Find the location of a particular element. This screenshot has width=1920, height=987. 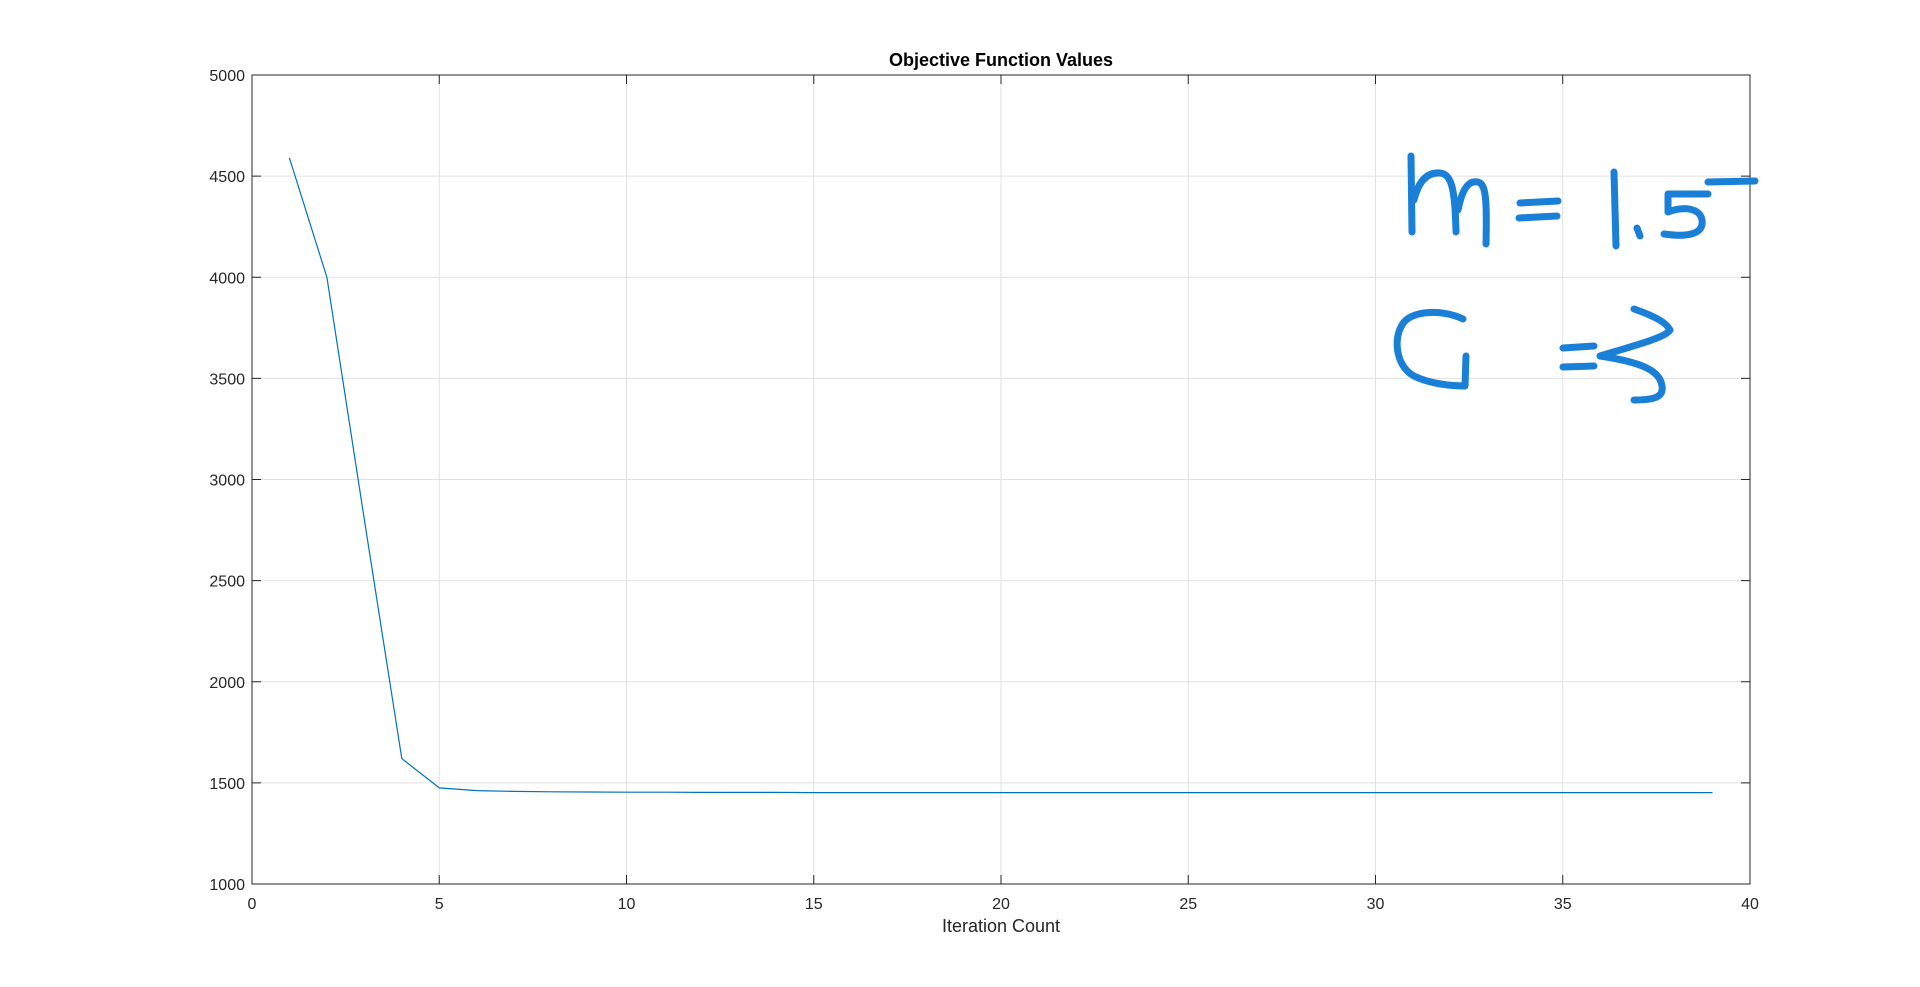

handwriting-equals-2-bottom is located at coordinates (1578, 366).